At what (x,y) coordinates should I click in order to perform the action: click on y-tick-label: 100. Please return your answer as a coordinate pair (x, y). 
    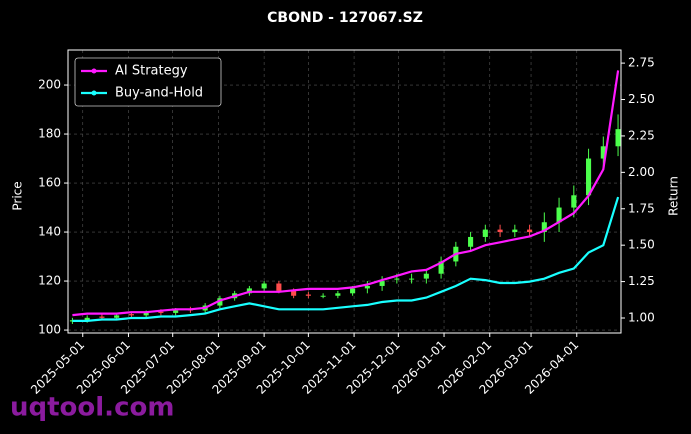
    Looking at the image, I should click on (49, 330).